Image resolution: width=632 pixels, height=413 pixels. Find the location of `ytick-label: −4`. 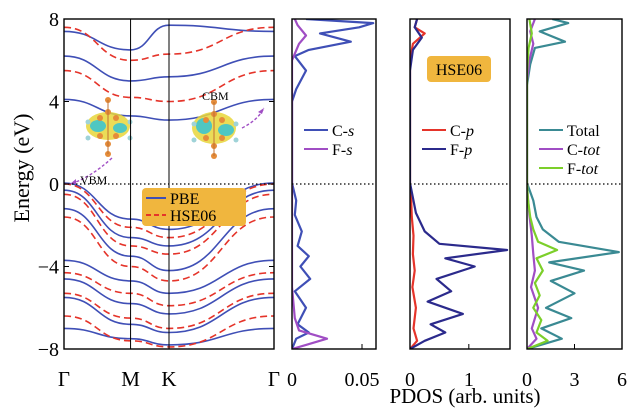

ytick-label: −4 is located at coordinates (48, 268).